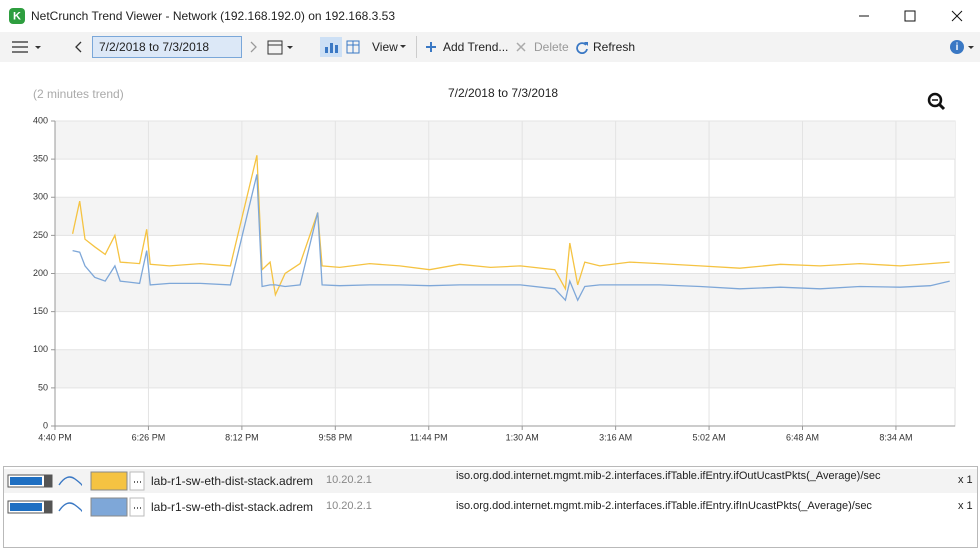  I want to click on x-tick-label: 5:02 AM, so click(709, 437).